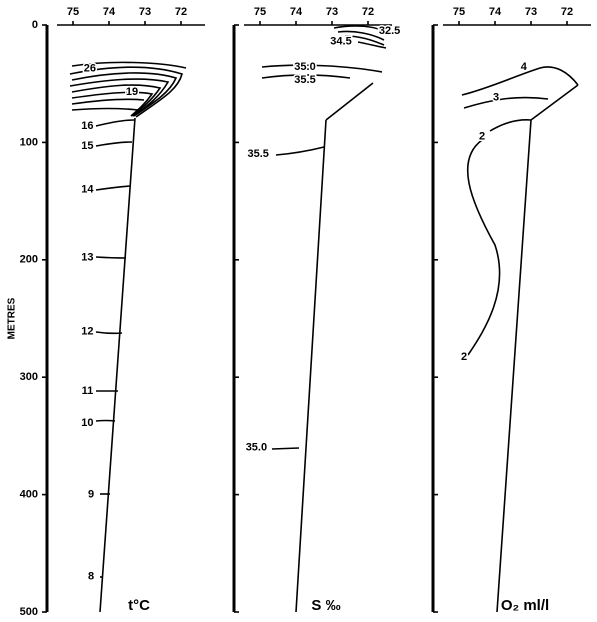 This screenshot has height=622, width=597. Describe the element at coordinates (29, 495) in the screenshot. I see `y-tick-label: 400` at that location.